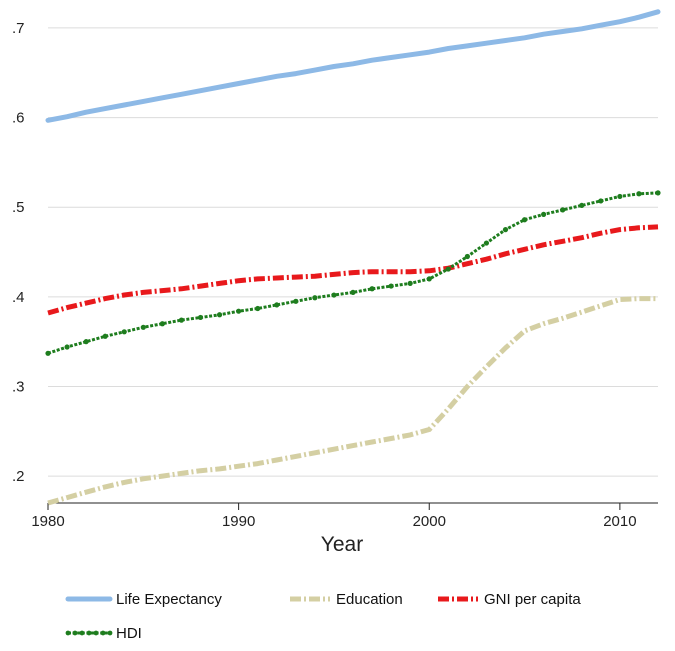  Describe the element at coordinates (18, 476) in the screenshot. I see `y-tick-label: .2` at that location.